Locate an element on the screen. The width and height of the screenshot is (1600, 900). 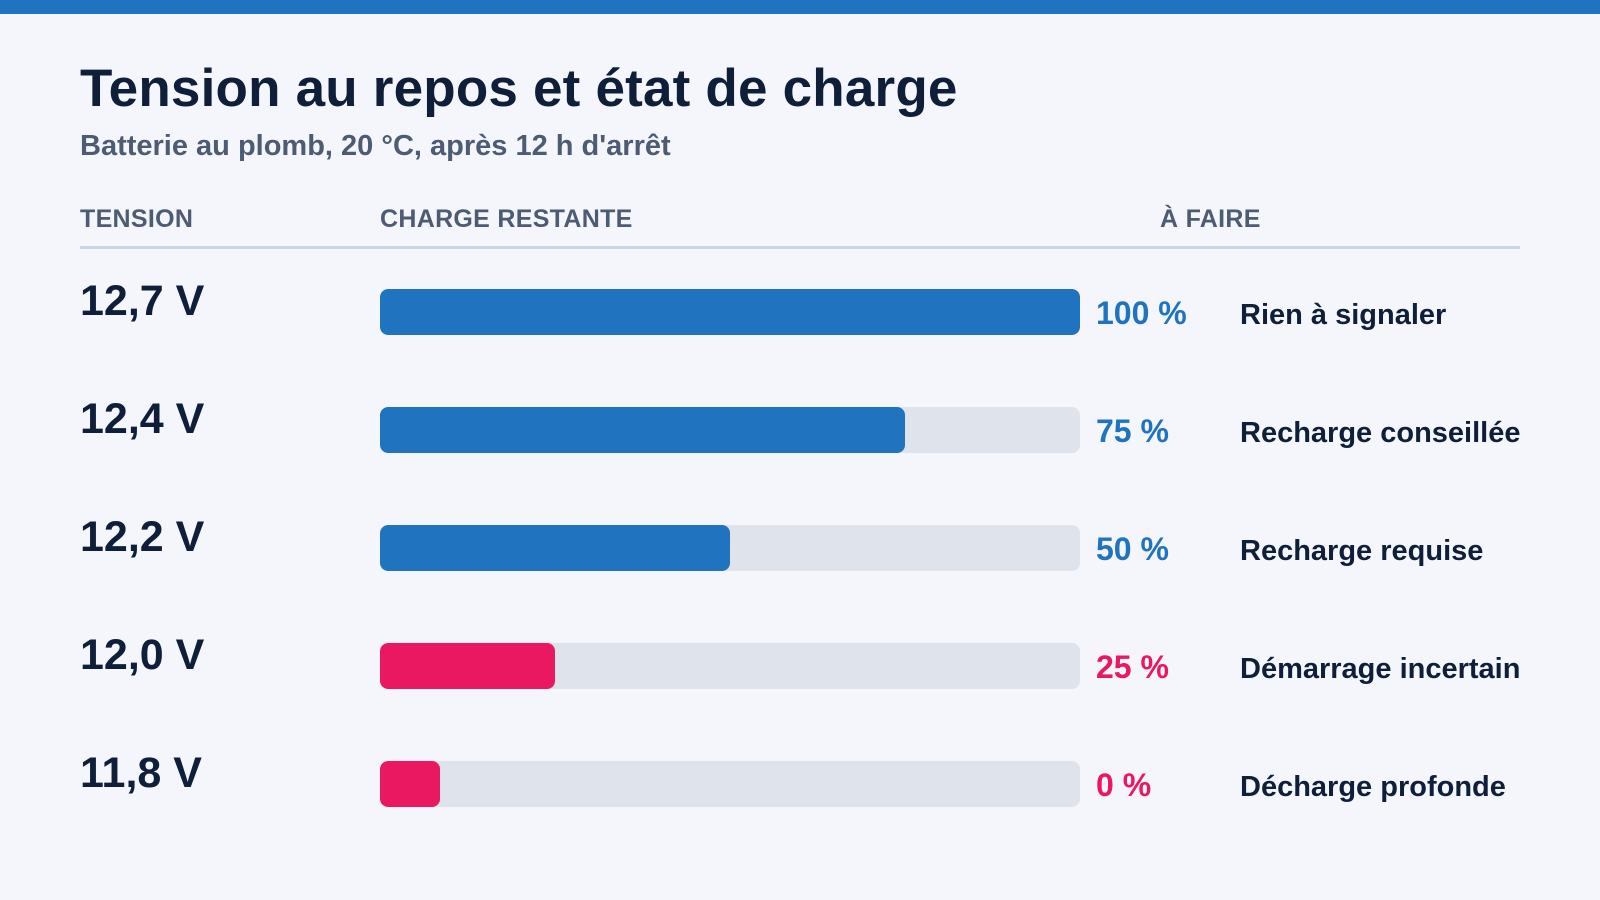
header-divider is located at coordinates (800, 247).